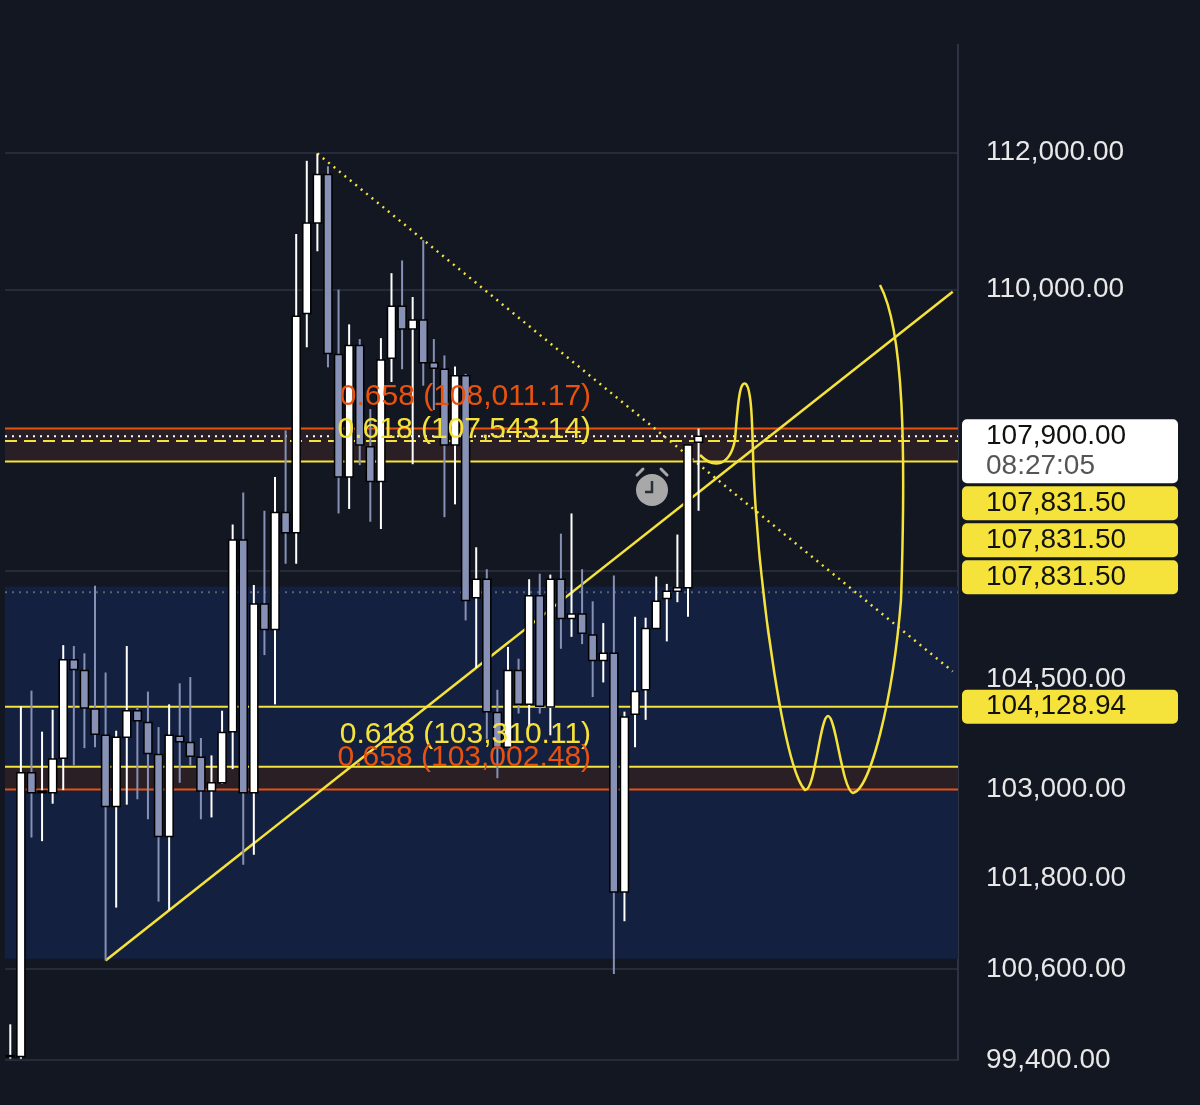 This screenshot has width=1200, height=1105. Describe the element at coordinates (1056, 434) in the screenshot. I see `ref-line-label: 107,900.00` at that location.